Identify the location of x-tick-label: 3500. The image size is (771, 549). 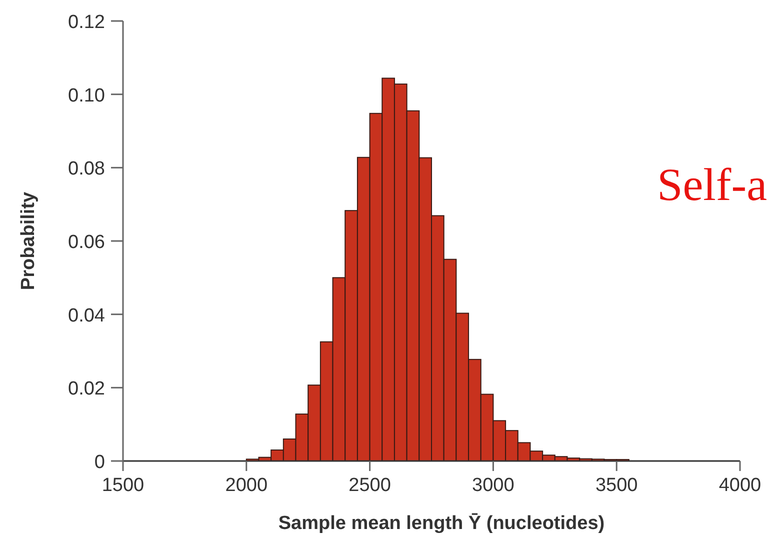
(616, 485).